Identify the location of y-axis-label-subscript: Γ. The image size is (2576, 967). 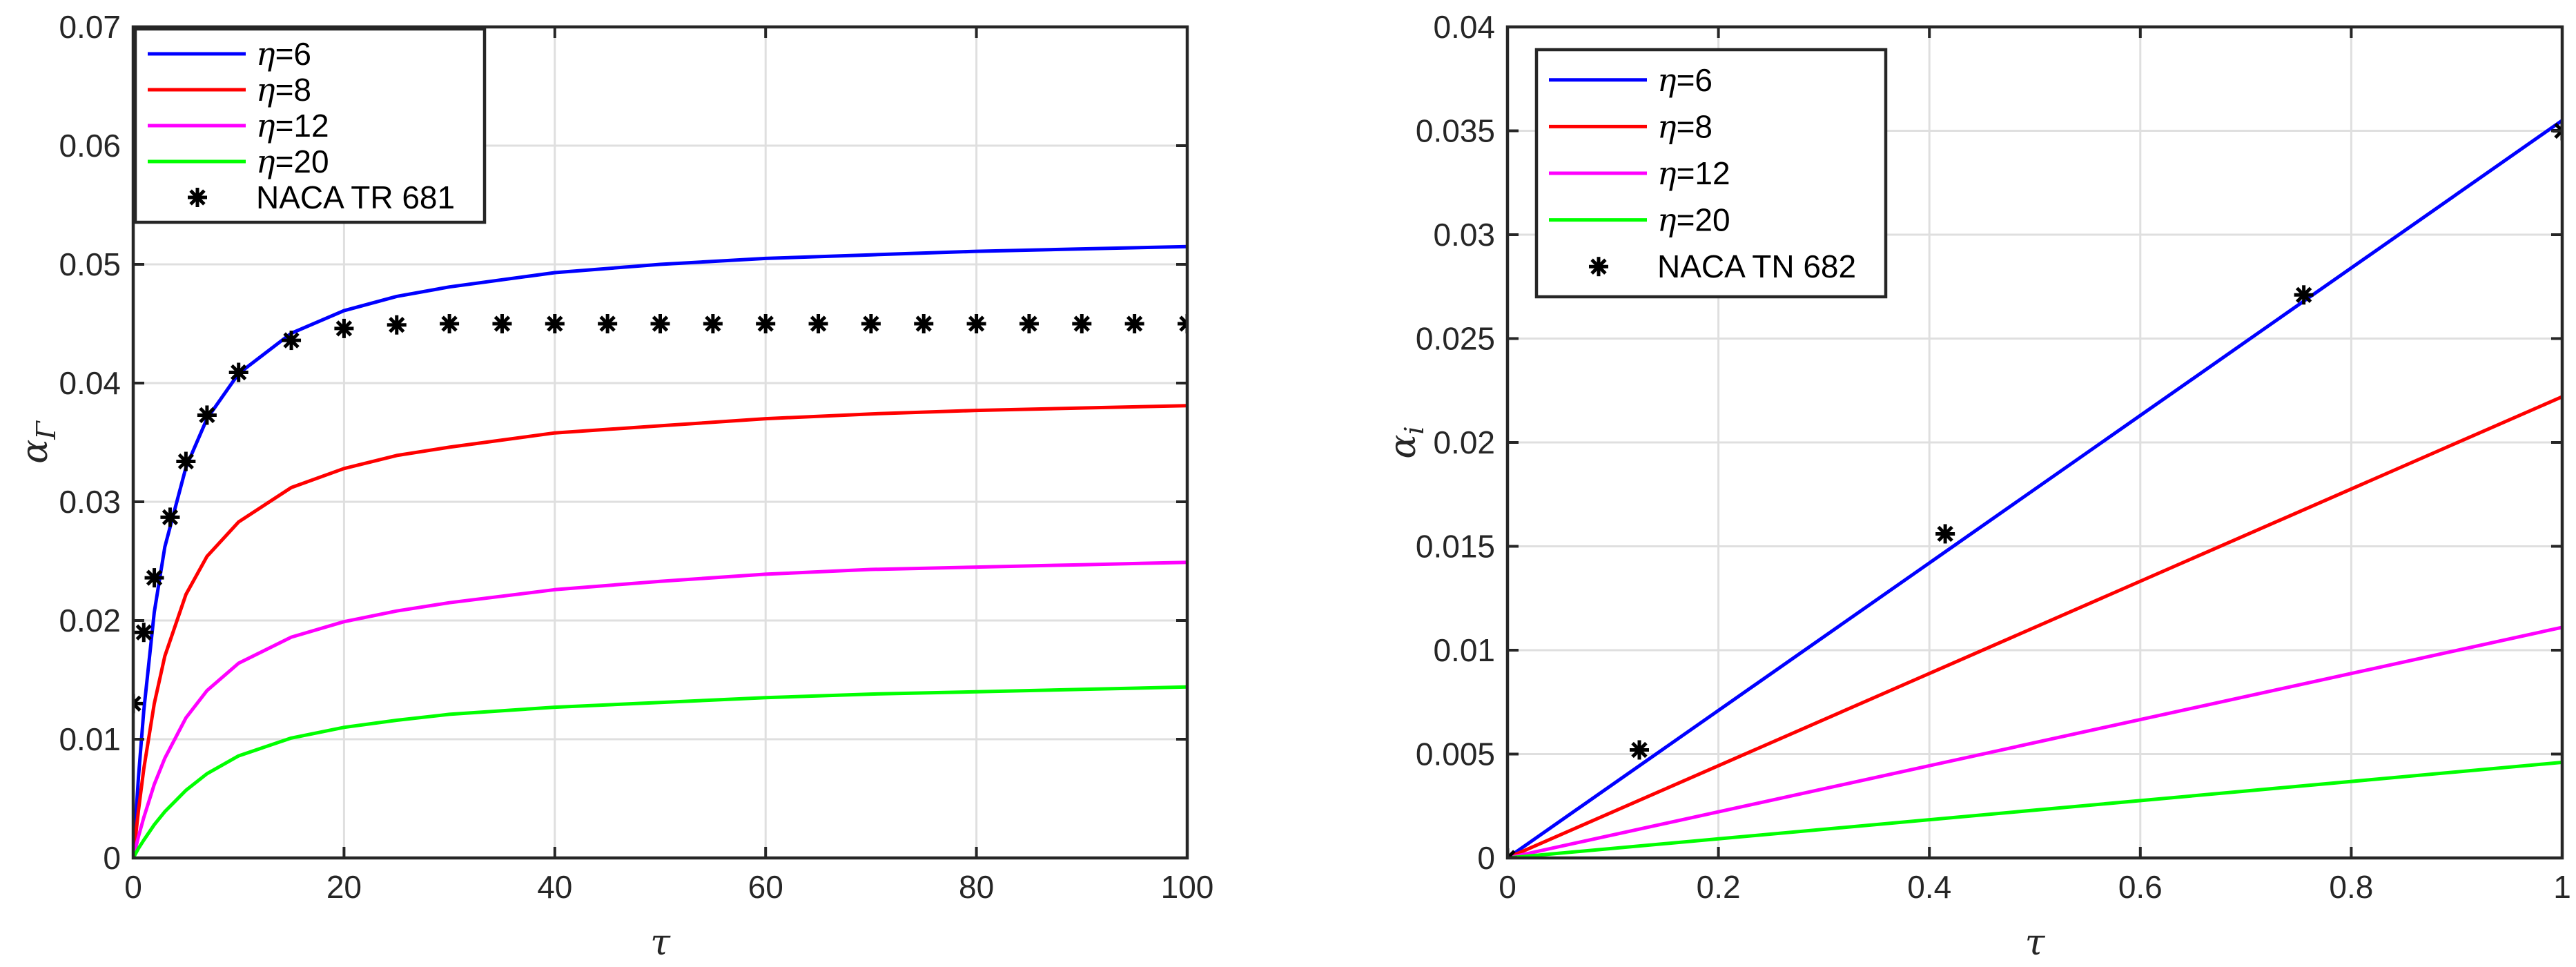
(46, 430).